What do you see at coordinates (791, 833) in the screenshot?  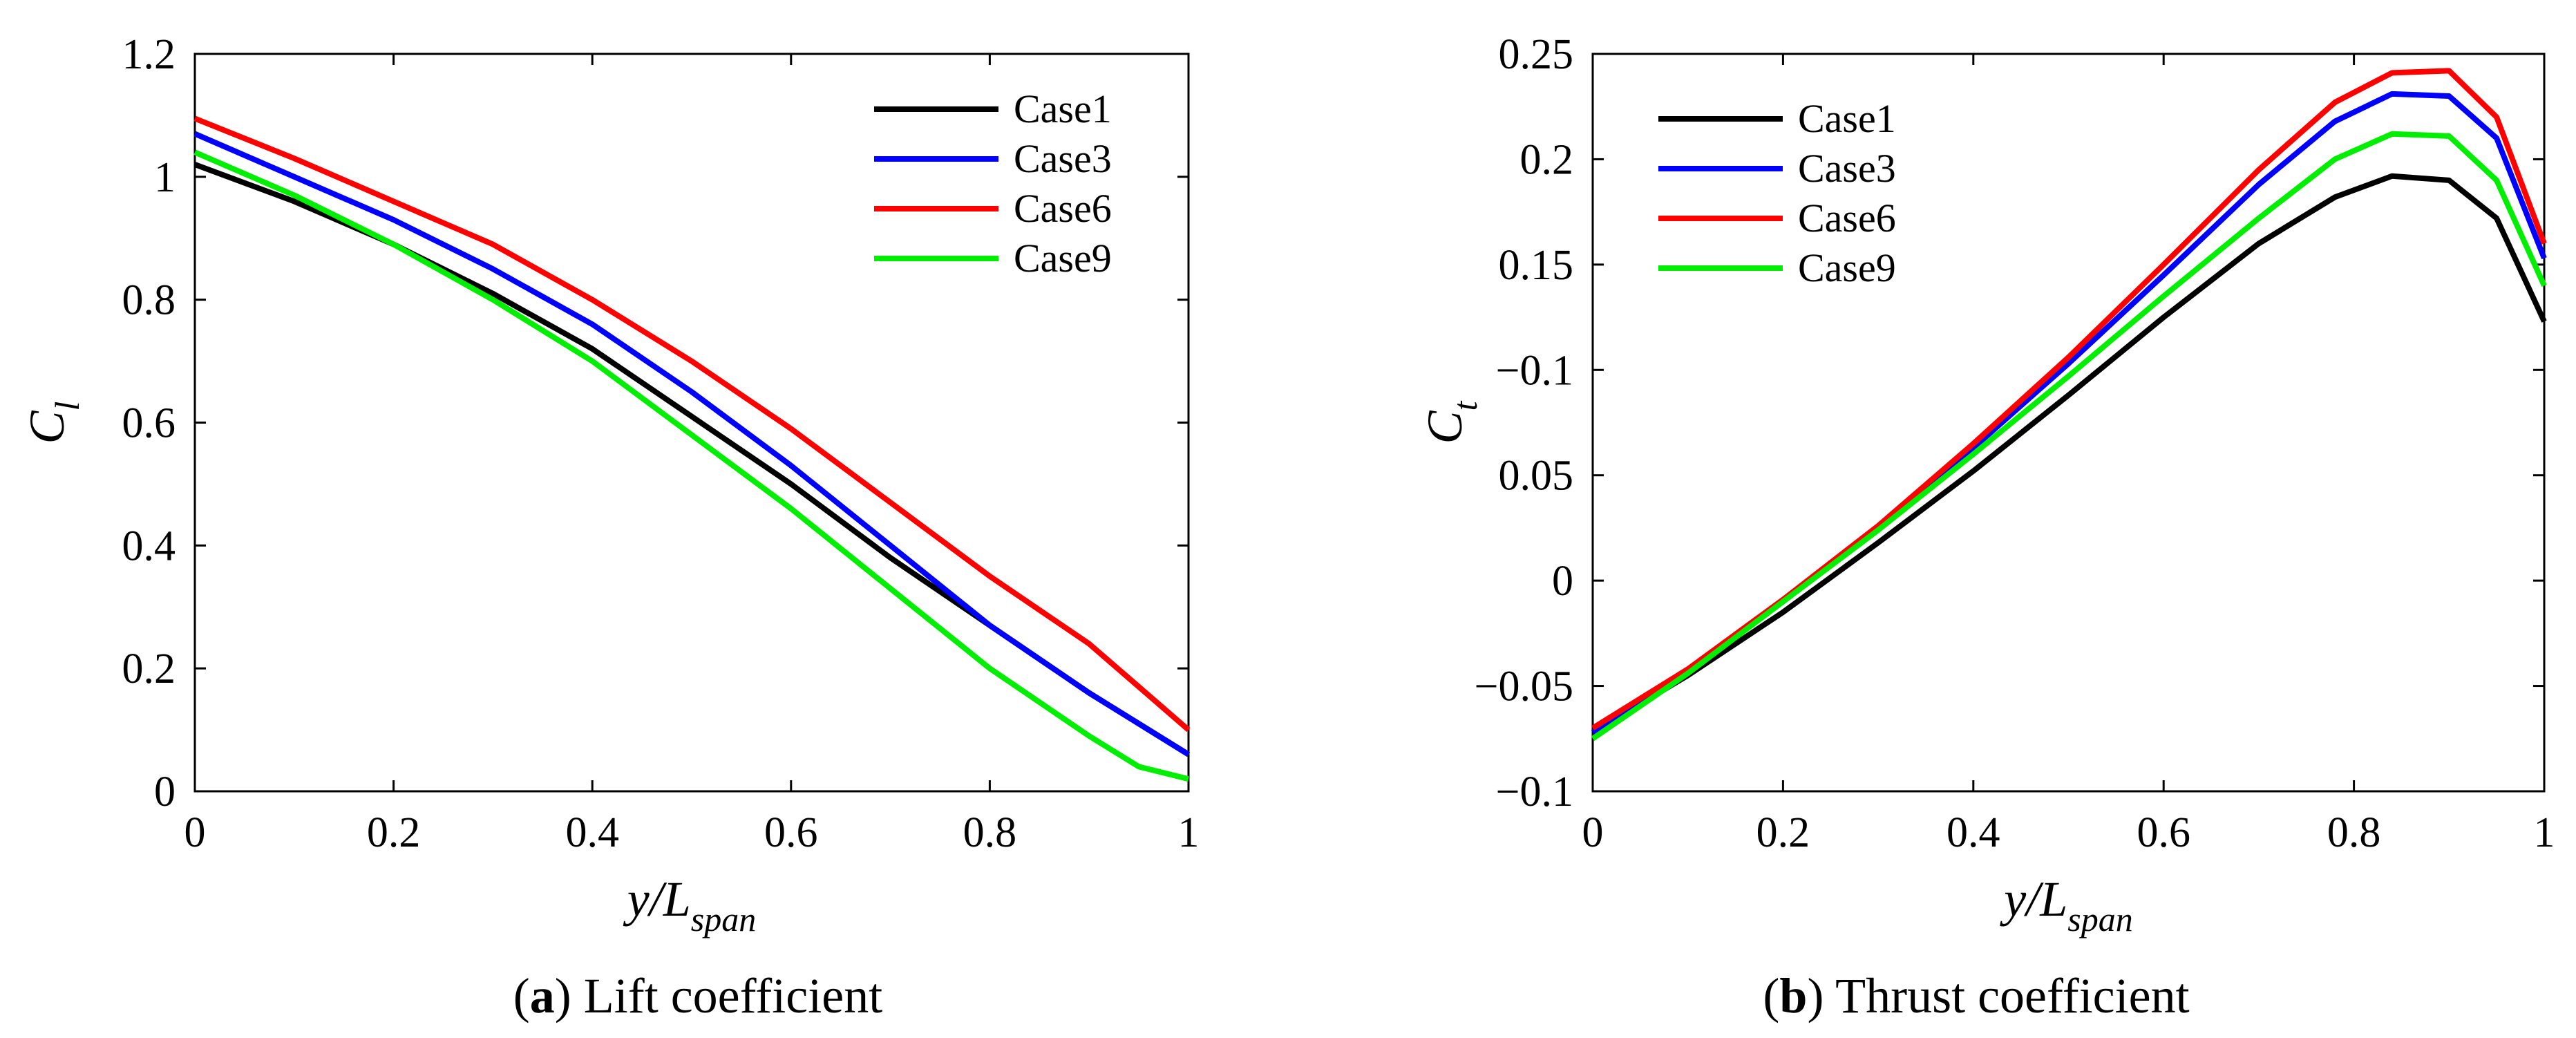 I see `chart0-xtick-label: 0.6` at bounding box center [791, 833].